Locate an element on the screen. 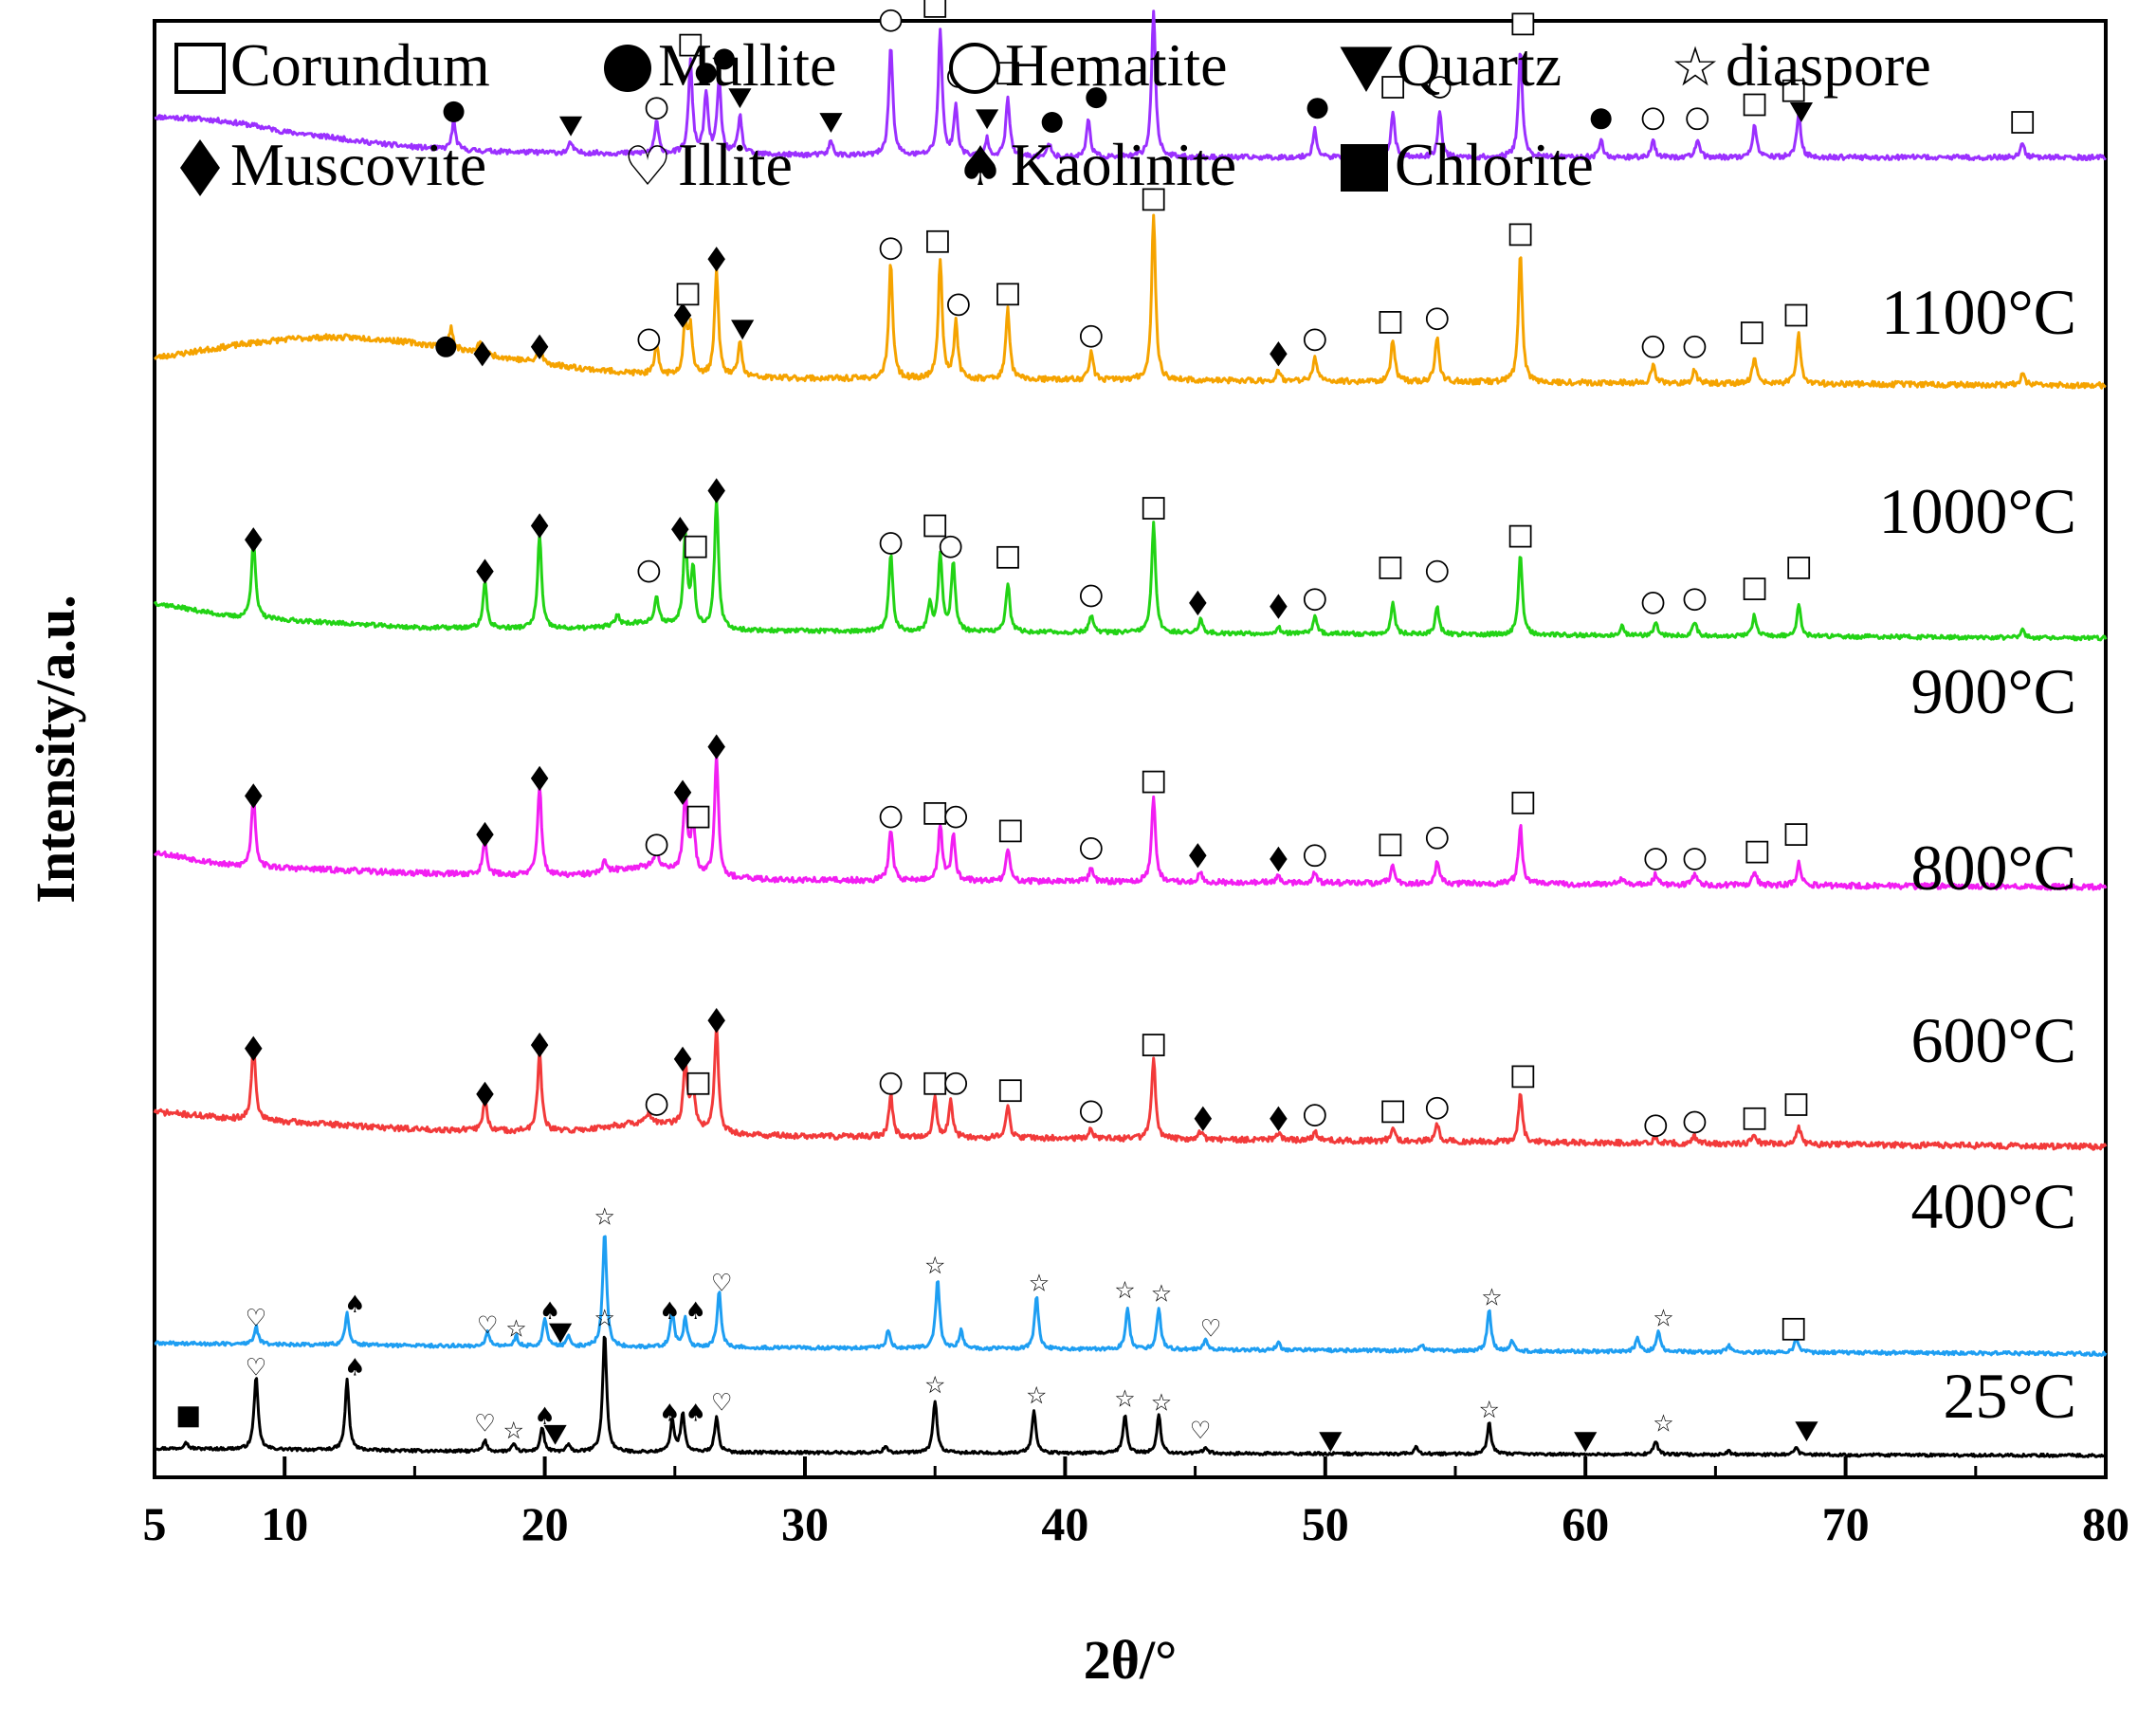  marker-25-c-9: ♠ is located at coordinates (695, 1413).